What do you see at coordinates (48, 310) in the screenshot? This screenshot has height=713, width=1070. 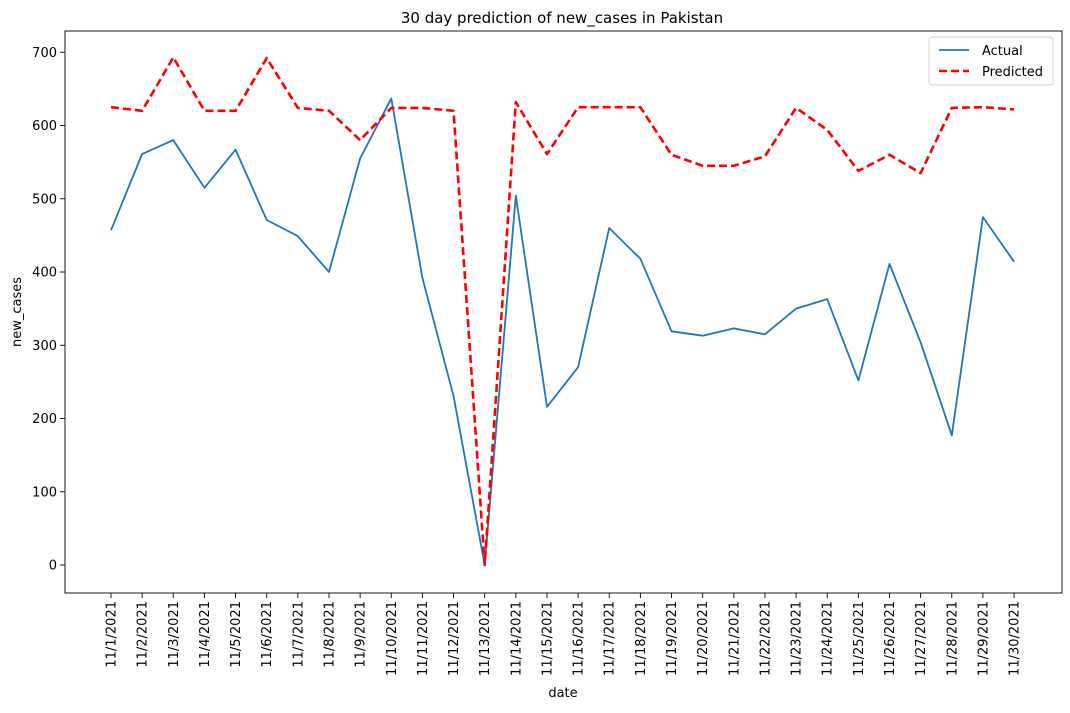 I see `y-axis-ticks: 0 100 200 300 400 500 600 700` at bounding box center [48, 310].